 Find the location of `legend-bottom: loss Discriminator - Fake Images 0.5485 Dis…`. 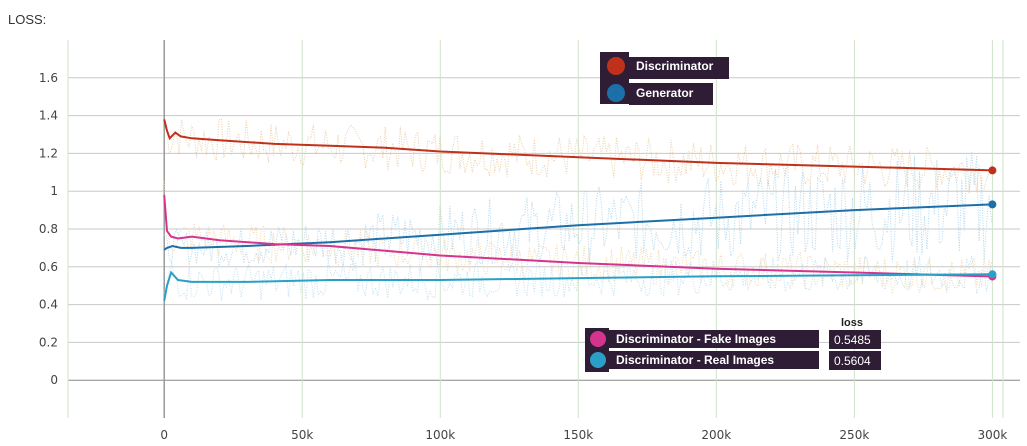

legend-bottom: loss Discriminator - Fake Images 0.5485 Dis… is located at coordinates (733, 344).